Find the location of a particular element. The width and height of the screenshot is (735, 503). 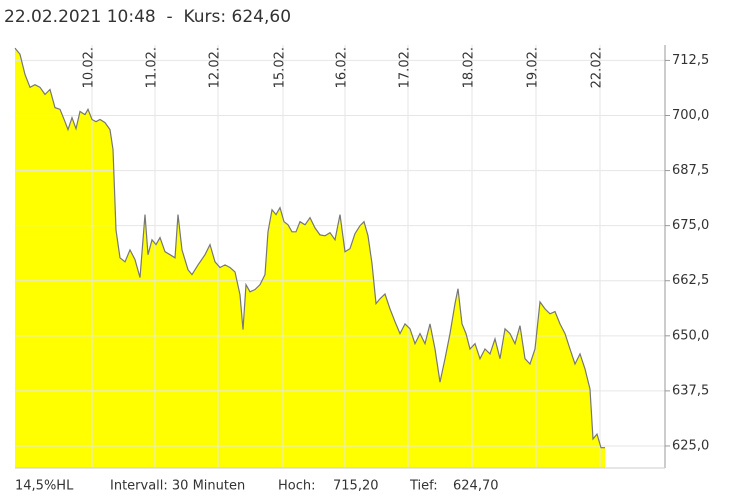

x-tick-label: 17.02. is located at coordinates (405, 67).